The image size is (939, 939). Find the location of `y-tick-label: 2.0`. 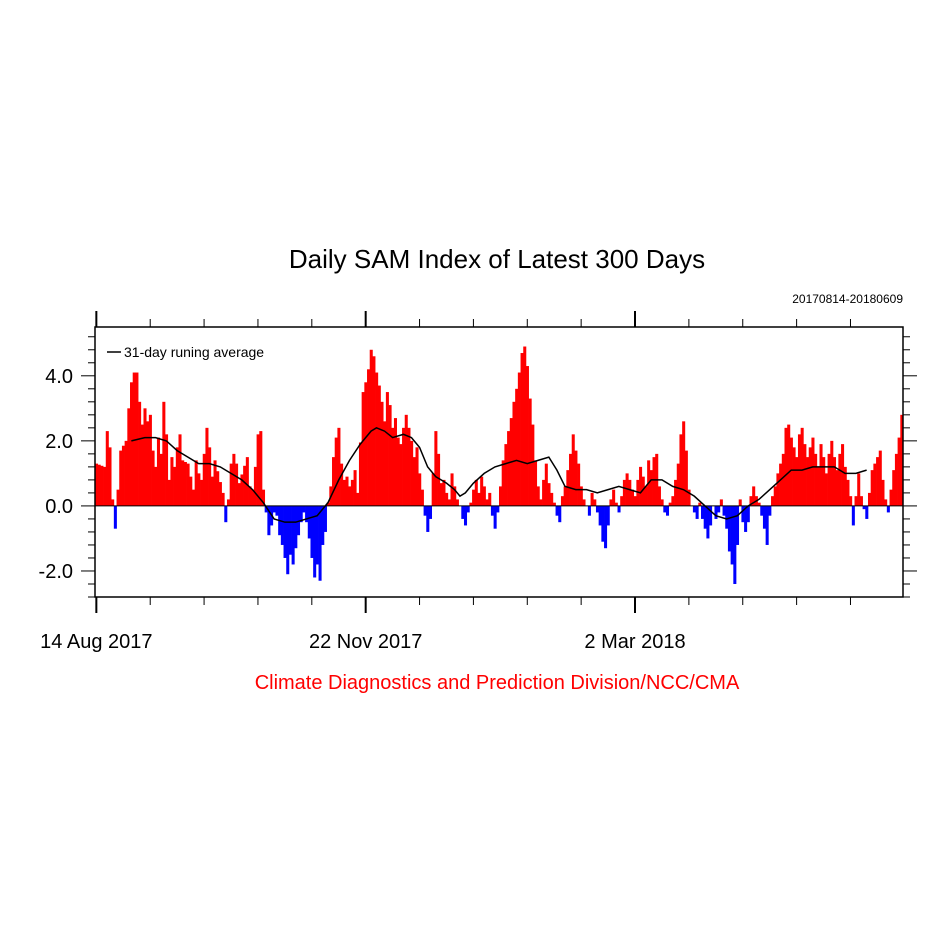

y-tick-label: 2.0 is located at coordinates (59, 442).